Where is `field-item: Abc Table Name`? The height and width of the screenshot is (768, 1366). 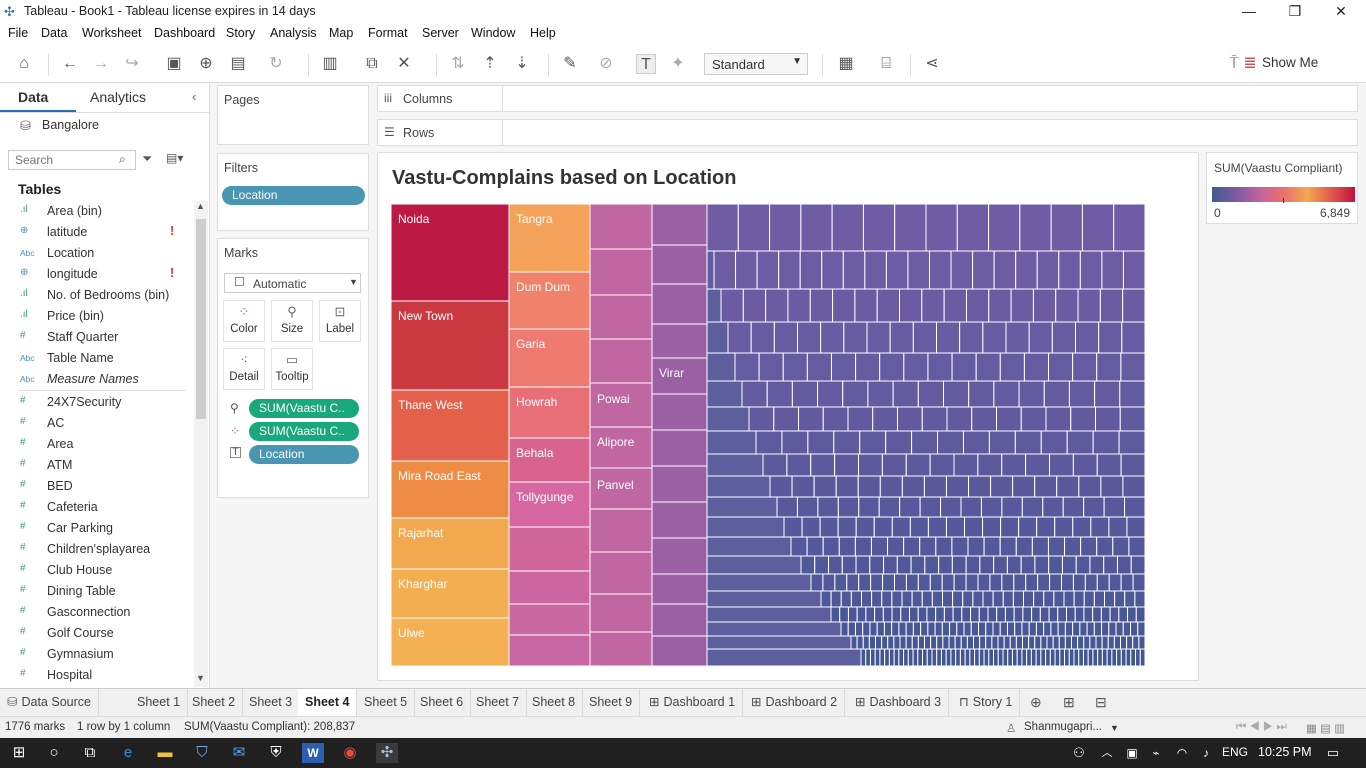
field-item: Abc Table Name is located at coordinates (95, 358).